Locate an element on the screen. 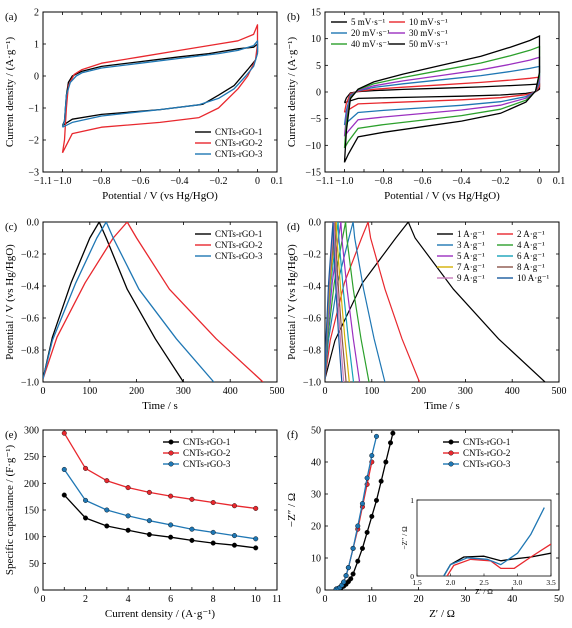  series-group is located at coordinates (364, 510).